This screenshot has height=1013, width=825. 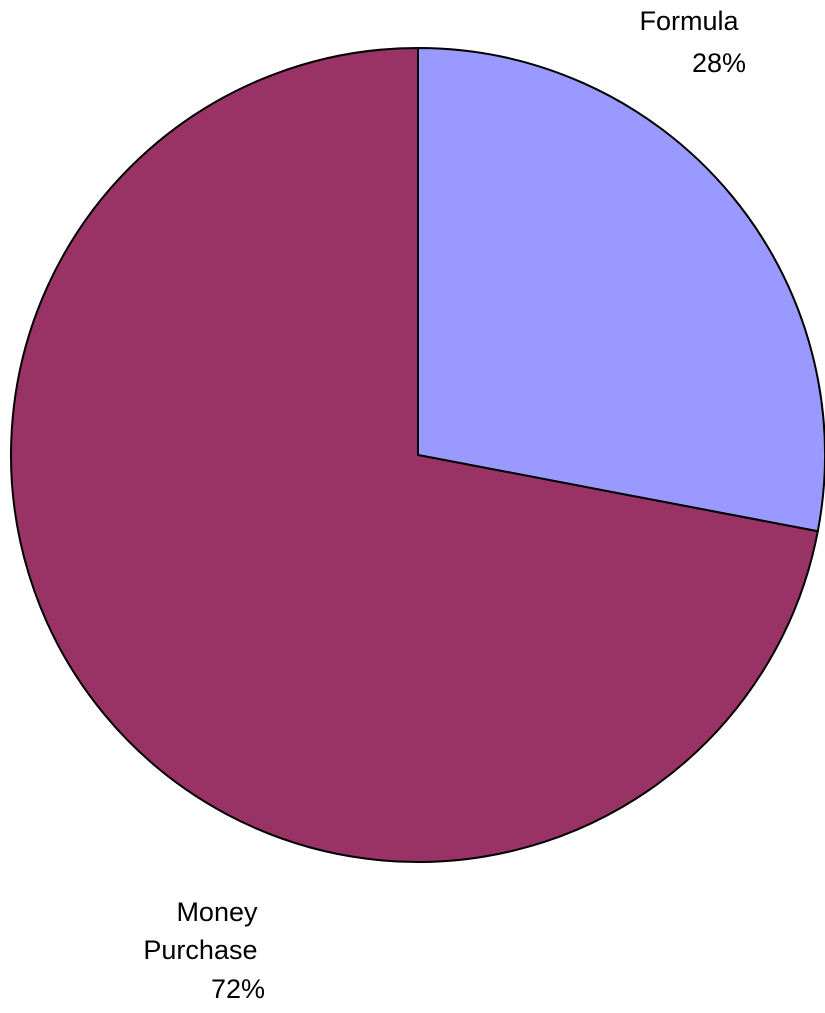 What do you see at coordinates (238, 989) in the screenshot?
I see `money-purchase-percent: 72%` at bounding box center [238, 989].